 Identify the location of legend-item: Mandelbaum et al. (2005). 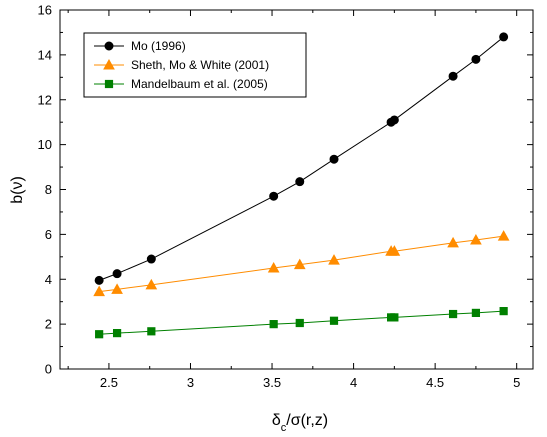
(181, 84).